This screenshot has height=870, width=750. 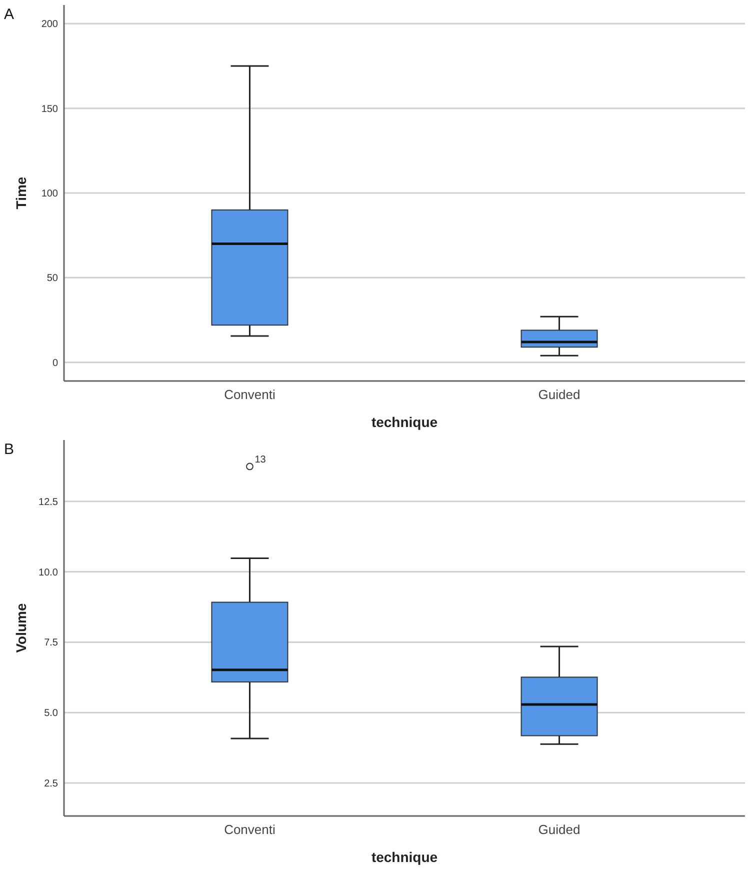 What do you see at coordinates (260, 460) in the screenshot?
I see `annotation: 13` at bounding box center [260, 460].